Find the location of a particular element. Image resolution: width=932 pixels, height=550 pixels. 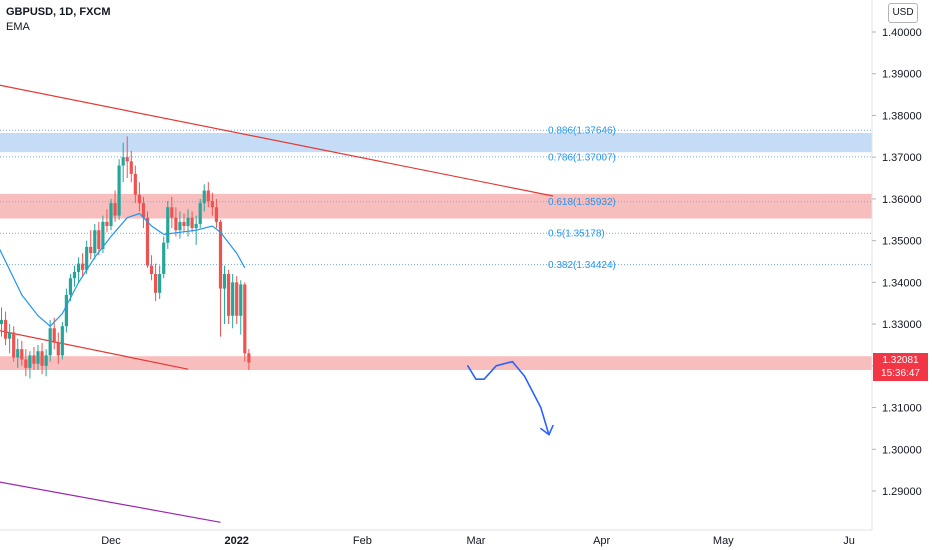

y-tick-label: 1.33000 is located at coordinates (902, 325).